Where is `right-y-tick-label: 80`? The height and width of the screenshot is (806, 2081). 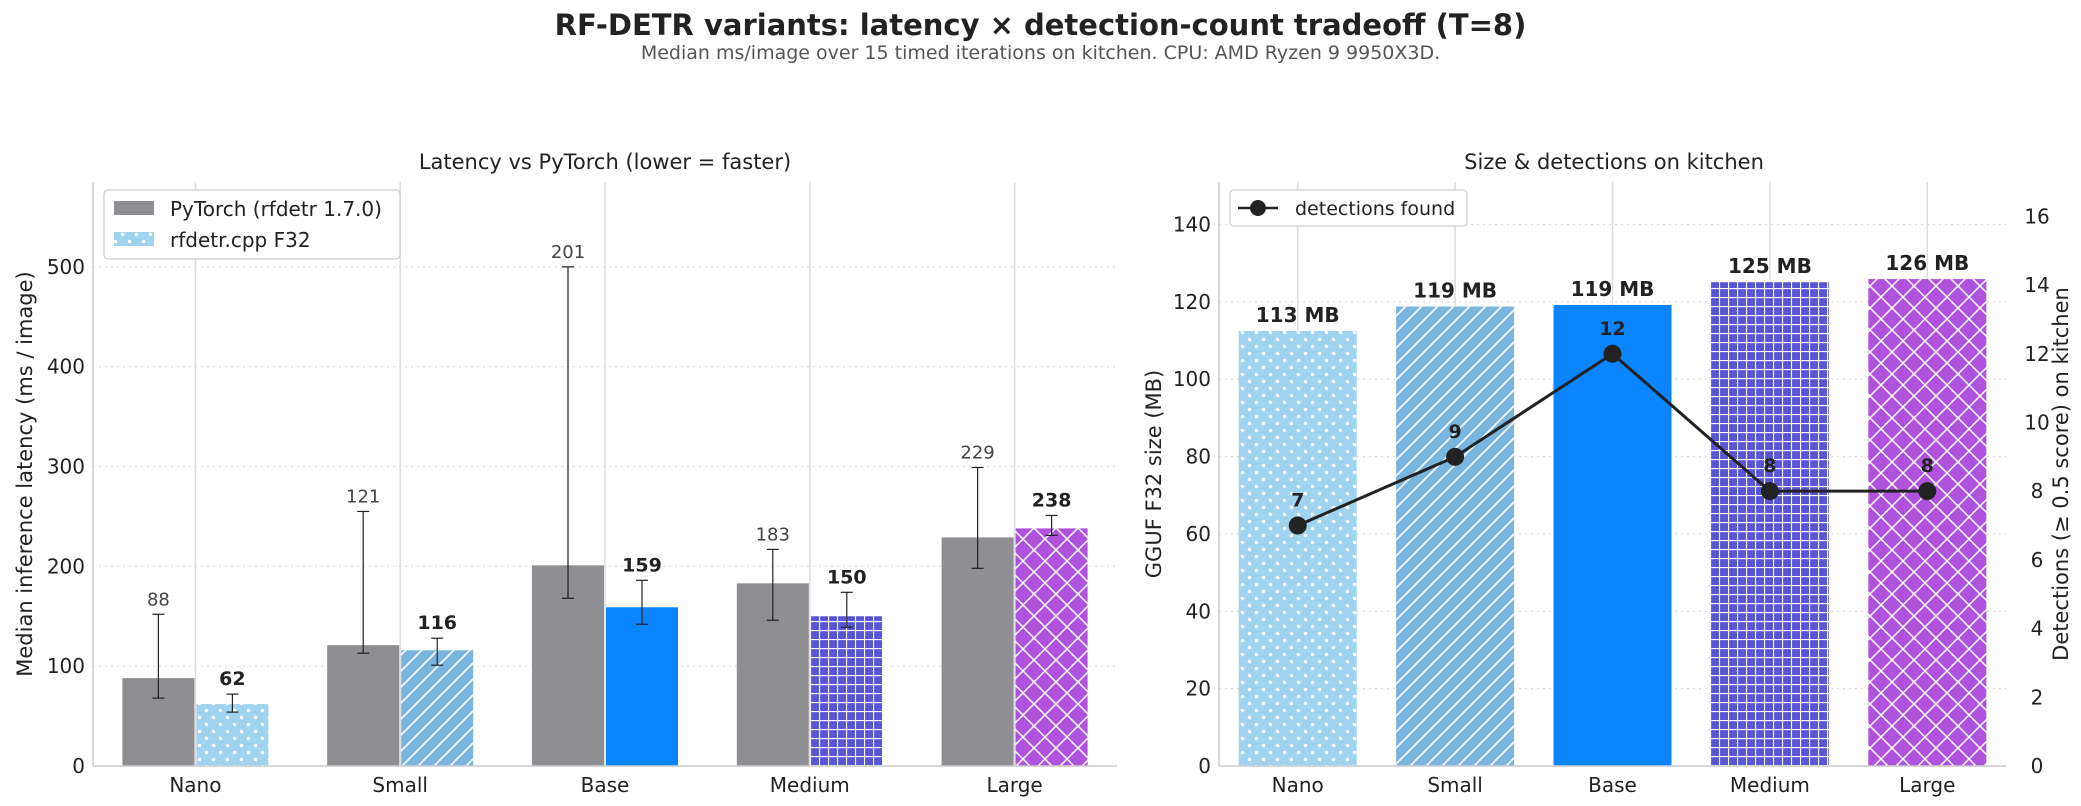 right-y-tick-label: 80 is located at coordinates (1198, 457).